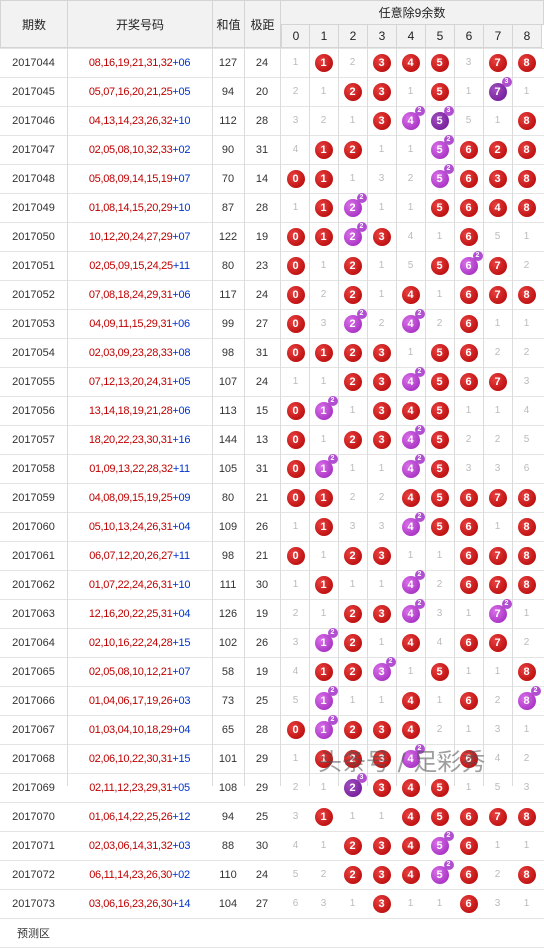 This screenshot has height=948, width=544. I want to click on period-cell: 2017057, so click(33, 439).